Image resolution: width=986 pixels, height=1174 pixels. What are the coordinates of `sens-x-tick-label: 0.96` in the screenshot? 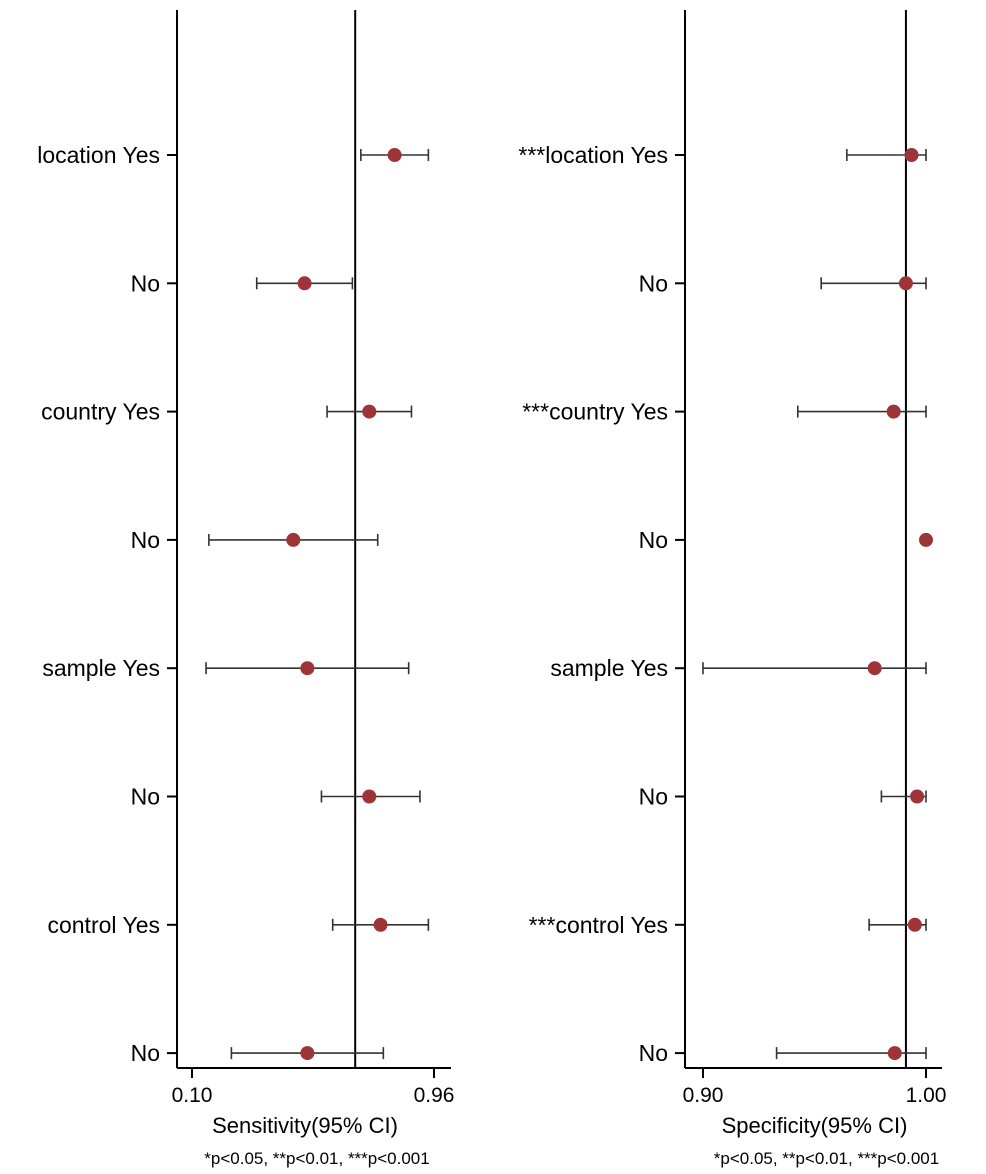 It's located at (434, 1095).